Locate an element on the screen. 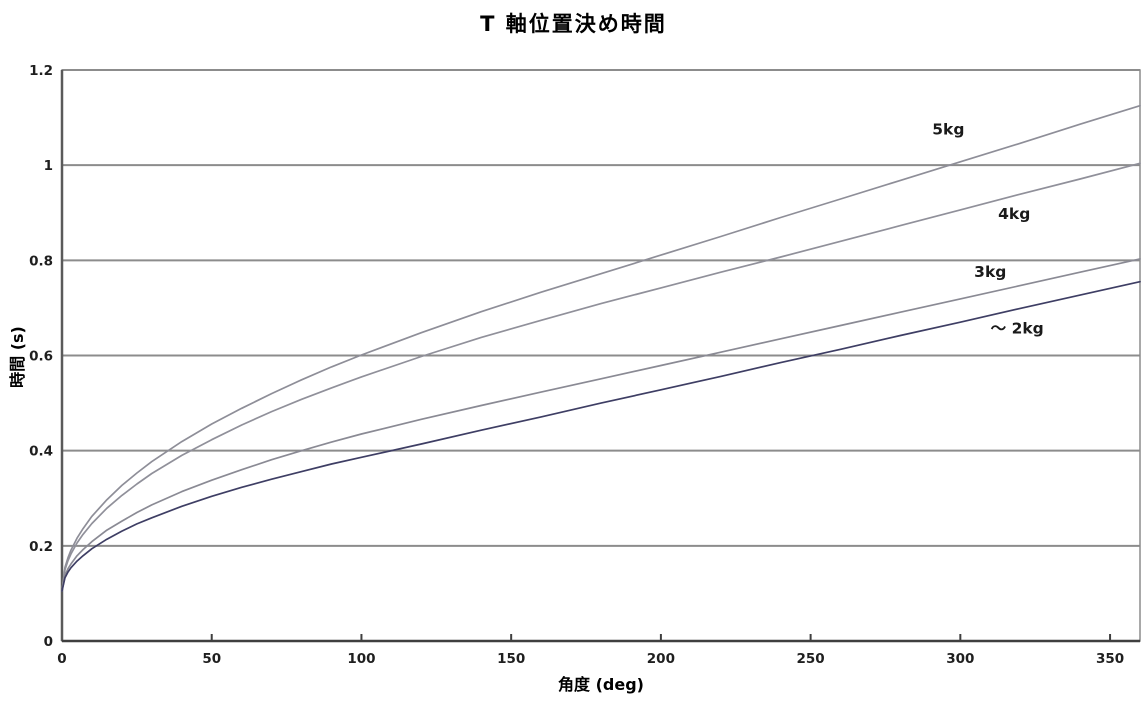  x-axis-label: 角度 (deg) is located at coordinates (601, 684).